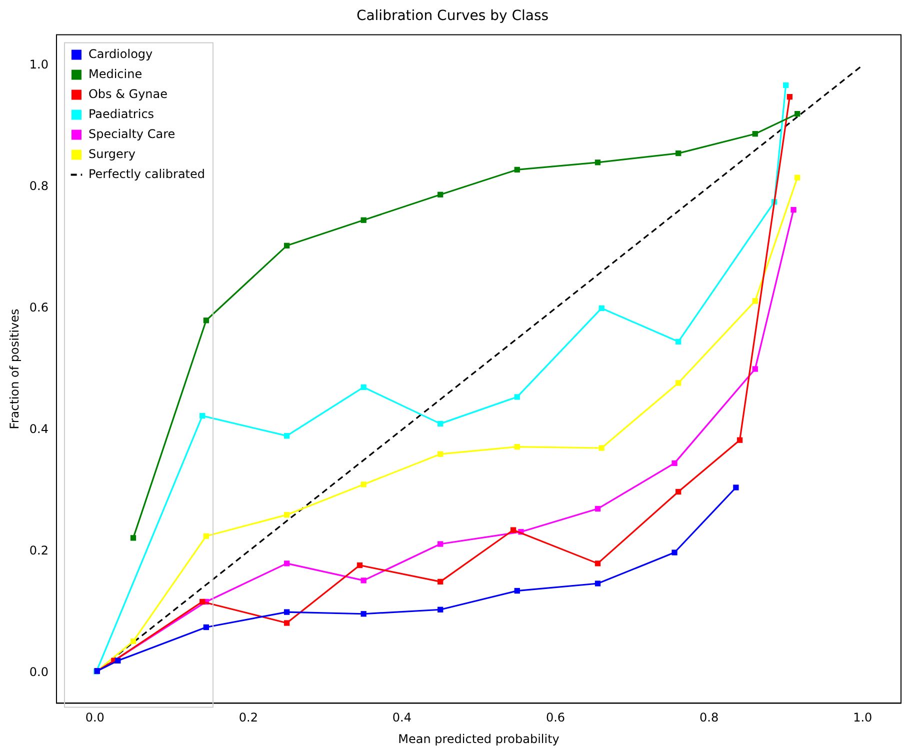  What do you see at coordinates (112, 153) in the screenshot?
I see `legend-label: Surgery` at bounding box center [112, 153].